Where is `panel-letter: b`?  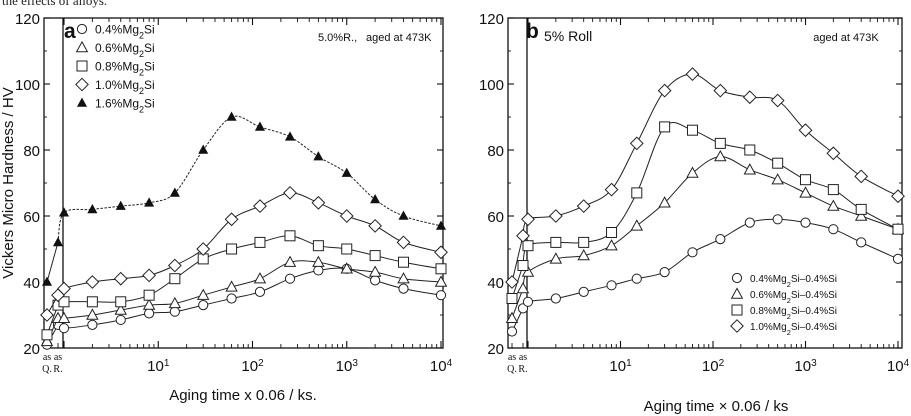 panel-letter: b is located at coordinates (532, 31).